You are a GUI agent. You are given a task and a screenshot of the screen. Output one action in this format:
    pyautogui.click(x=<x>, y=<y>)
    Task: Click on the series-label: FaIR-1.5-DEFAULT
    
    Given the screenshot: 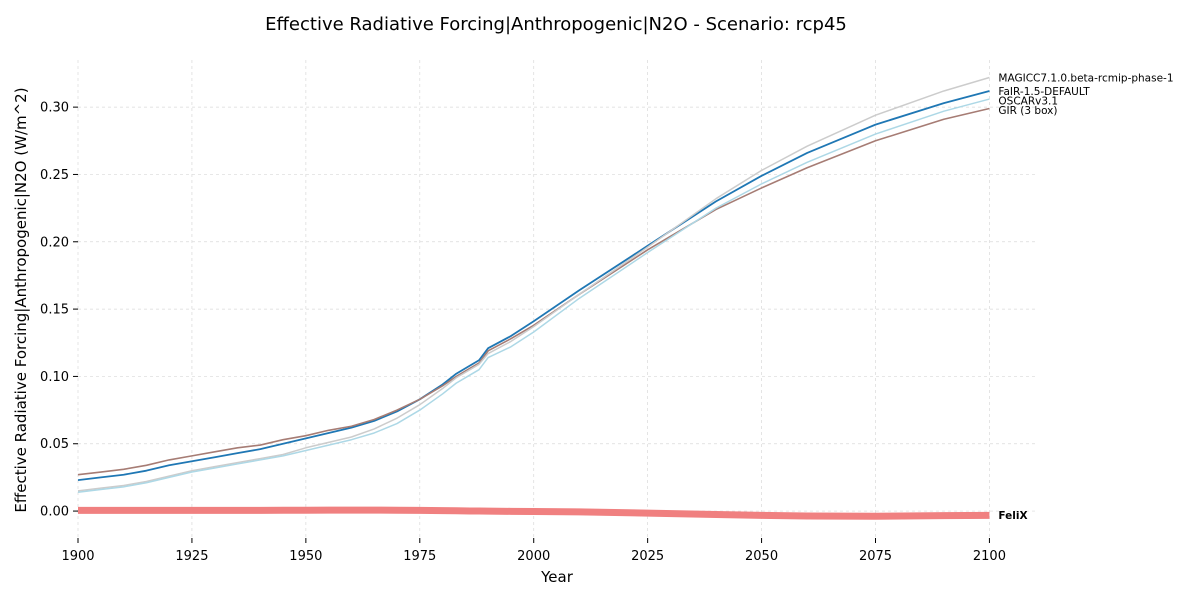 What is the action you would take?
    pyautogui.click(x=1044, y=92)
    